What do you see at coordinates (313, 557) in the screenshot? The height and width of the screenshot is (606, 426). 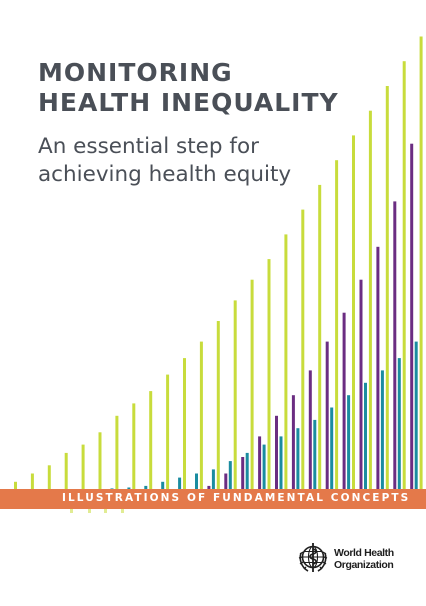 I see `who-emblem-icon` at bounding box center [313, 557].